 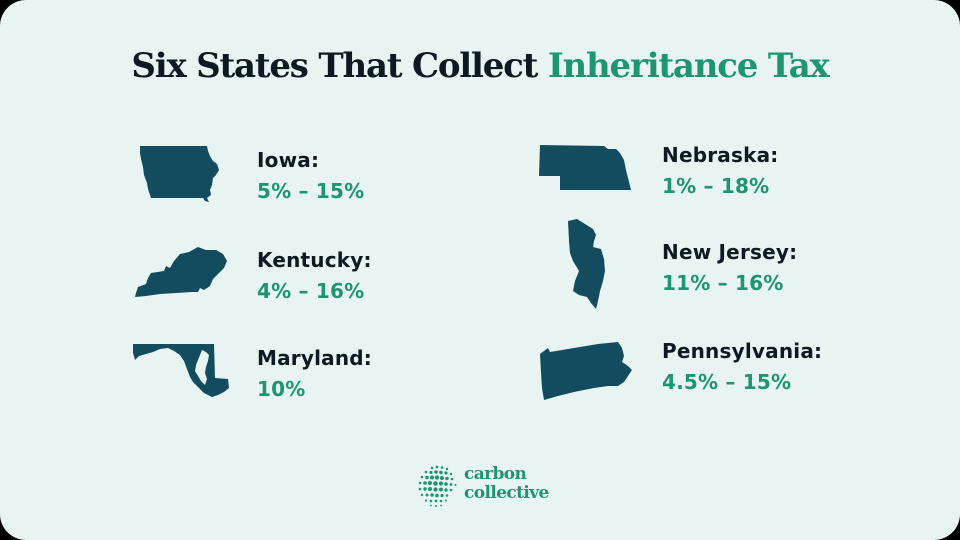 I want to click on state-rate: 10%, so click(x=281, y=389).